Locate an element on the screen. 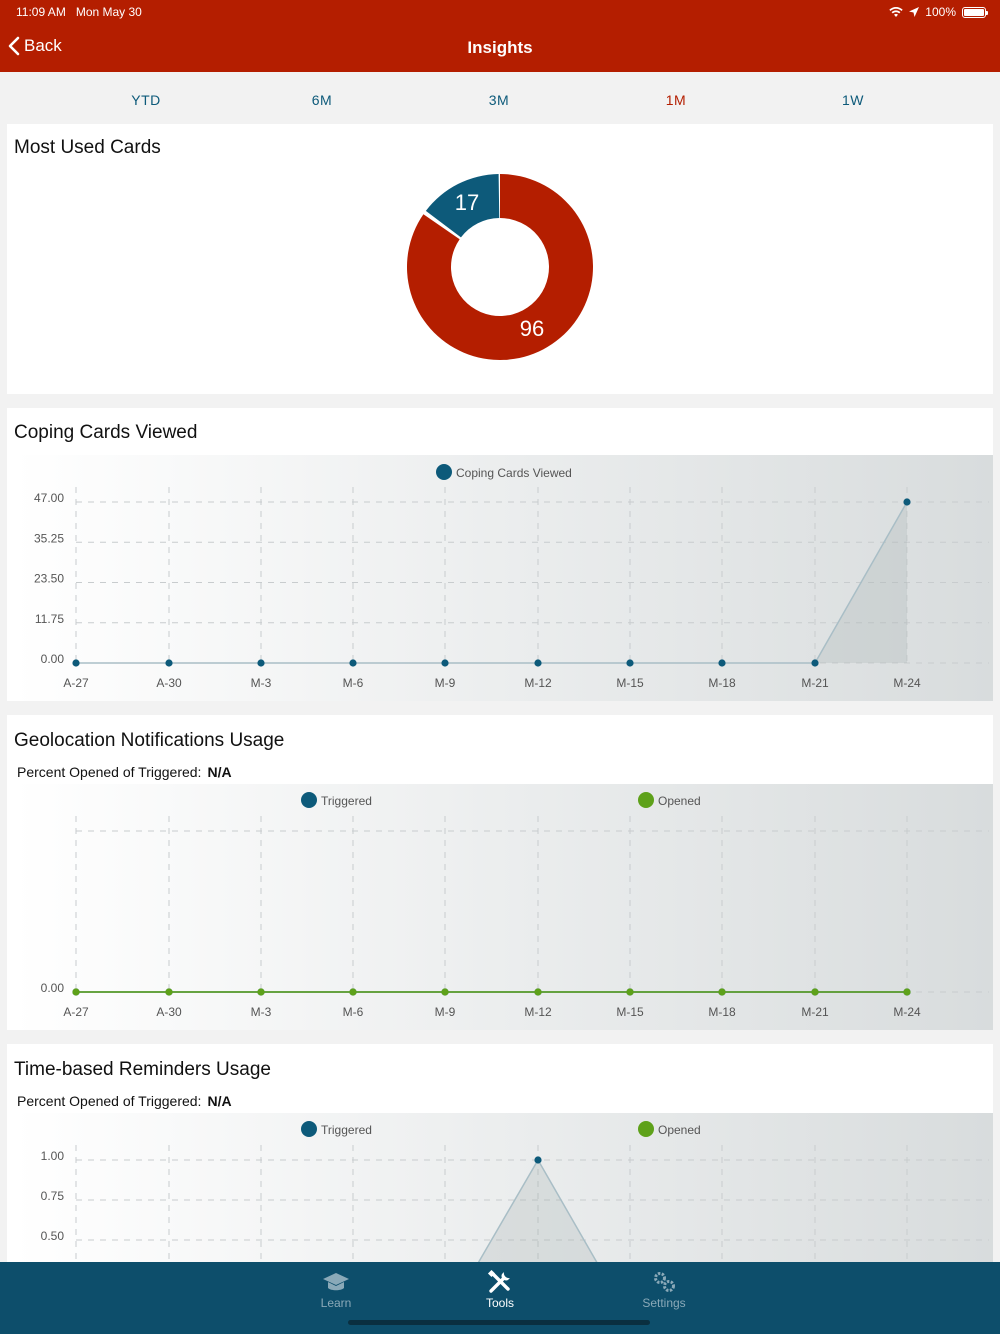  y-tick-label: 35.25 is located at coordinates (49, 538).